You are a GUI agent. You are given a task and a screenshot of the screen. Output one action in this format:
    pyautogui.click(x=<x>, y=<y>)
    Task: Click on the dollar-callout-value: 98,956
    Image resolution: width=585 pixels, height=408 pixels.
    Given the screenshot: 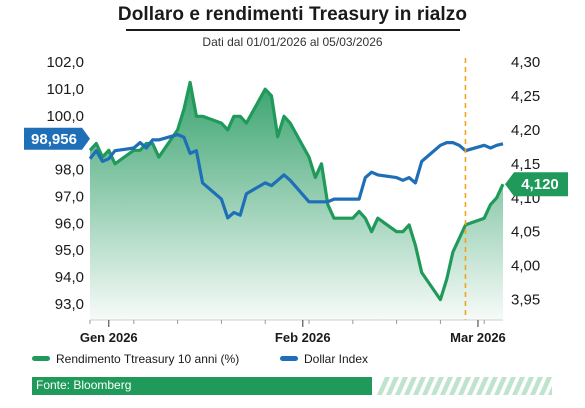 What is the action you would take?
    pyautogui.click(x=54, y=139)
    